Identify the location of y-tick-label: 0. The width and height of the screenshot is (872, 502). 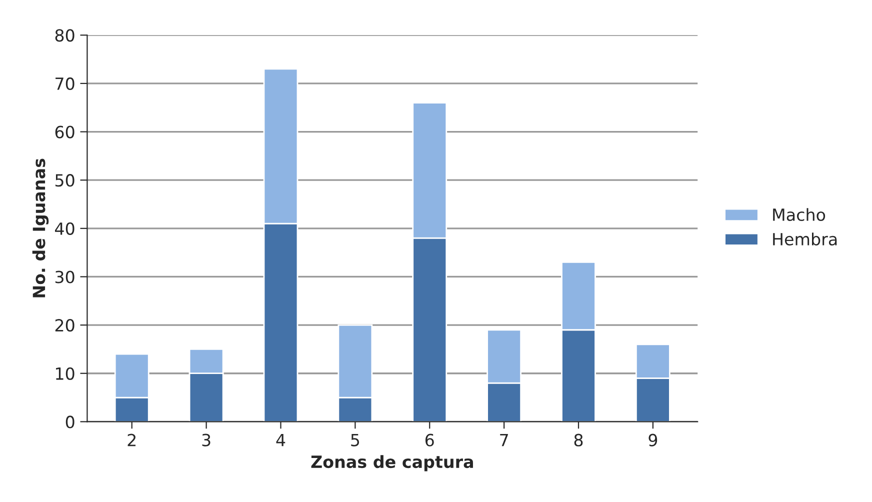
(70, 422).